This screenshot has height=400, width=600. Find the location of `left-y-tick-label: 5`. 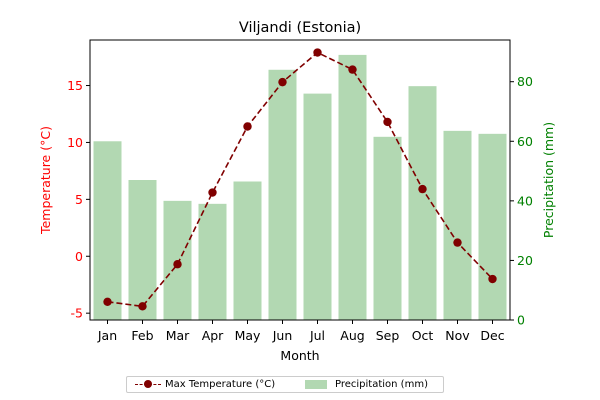

left-y-tick-label: 5 is located at coordinates (79, 199).